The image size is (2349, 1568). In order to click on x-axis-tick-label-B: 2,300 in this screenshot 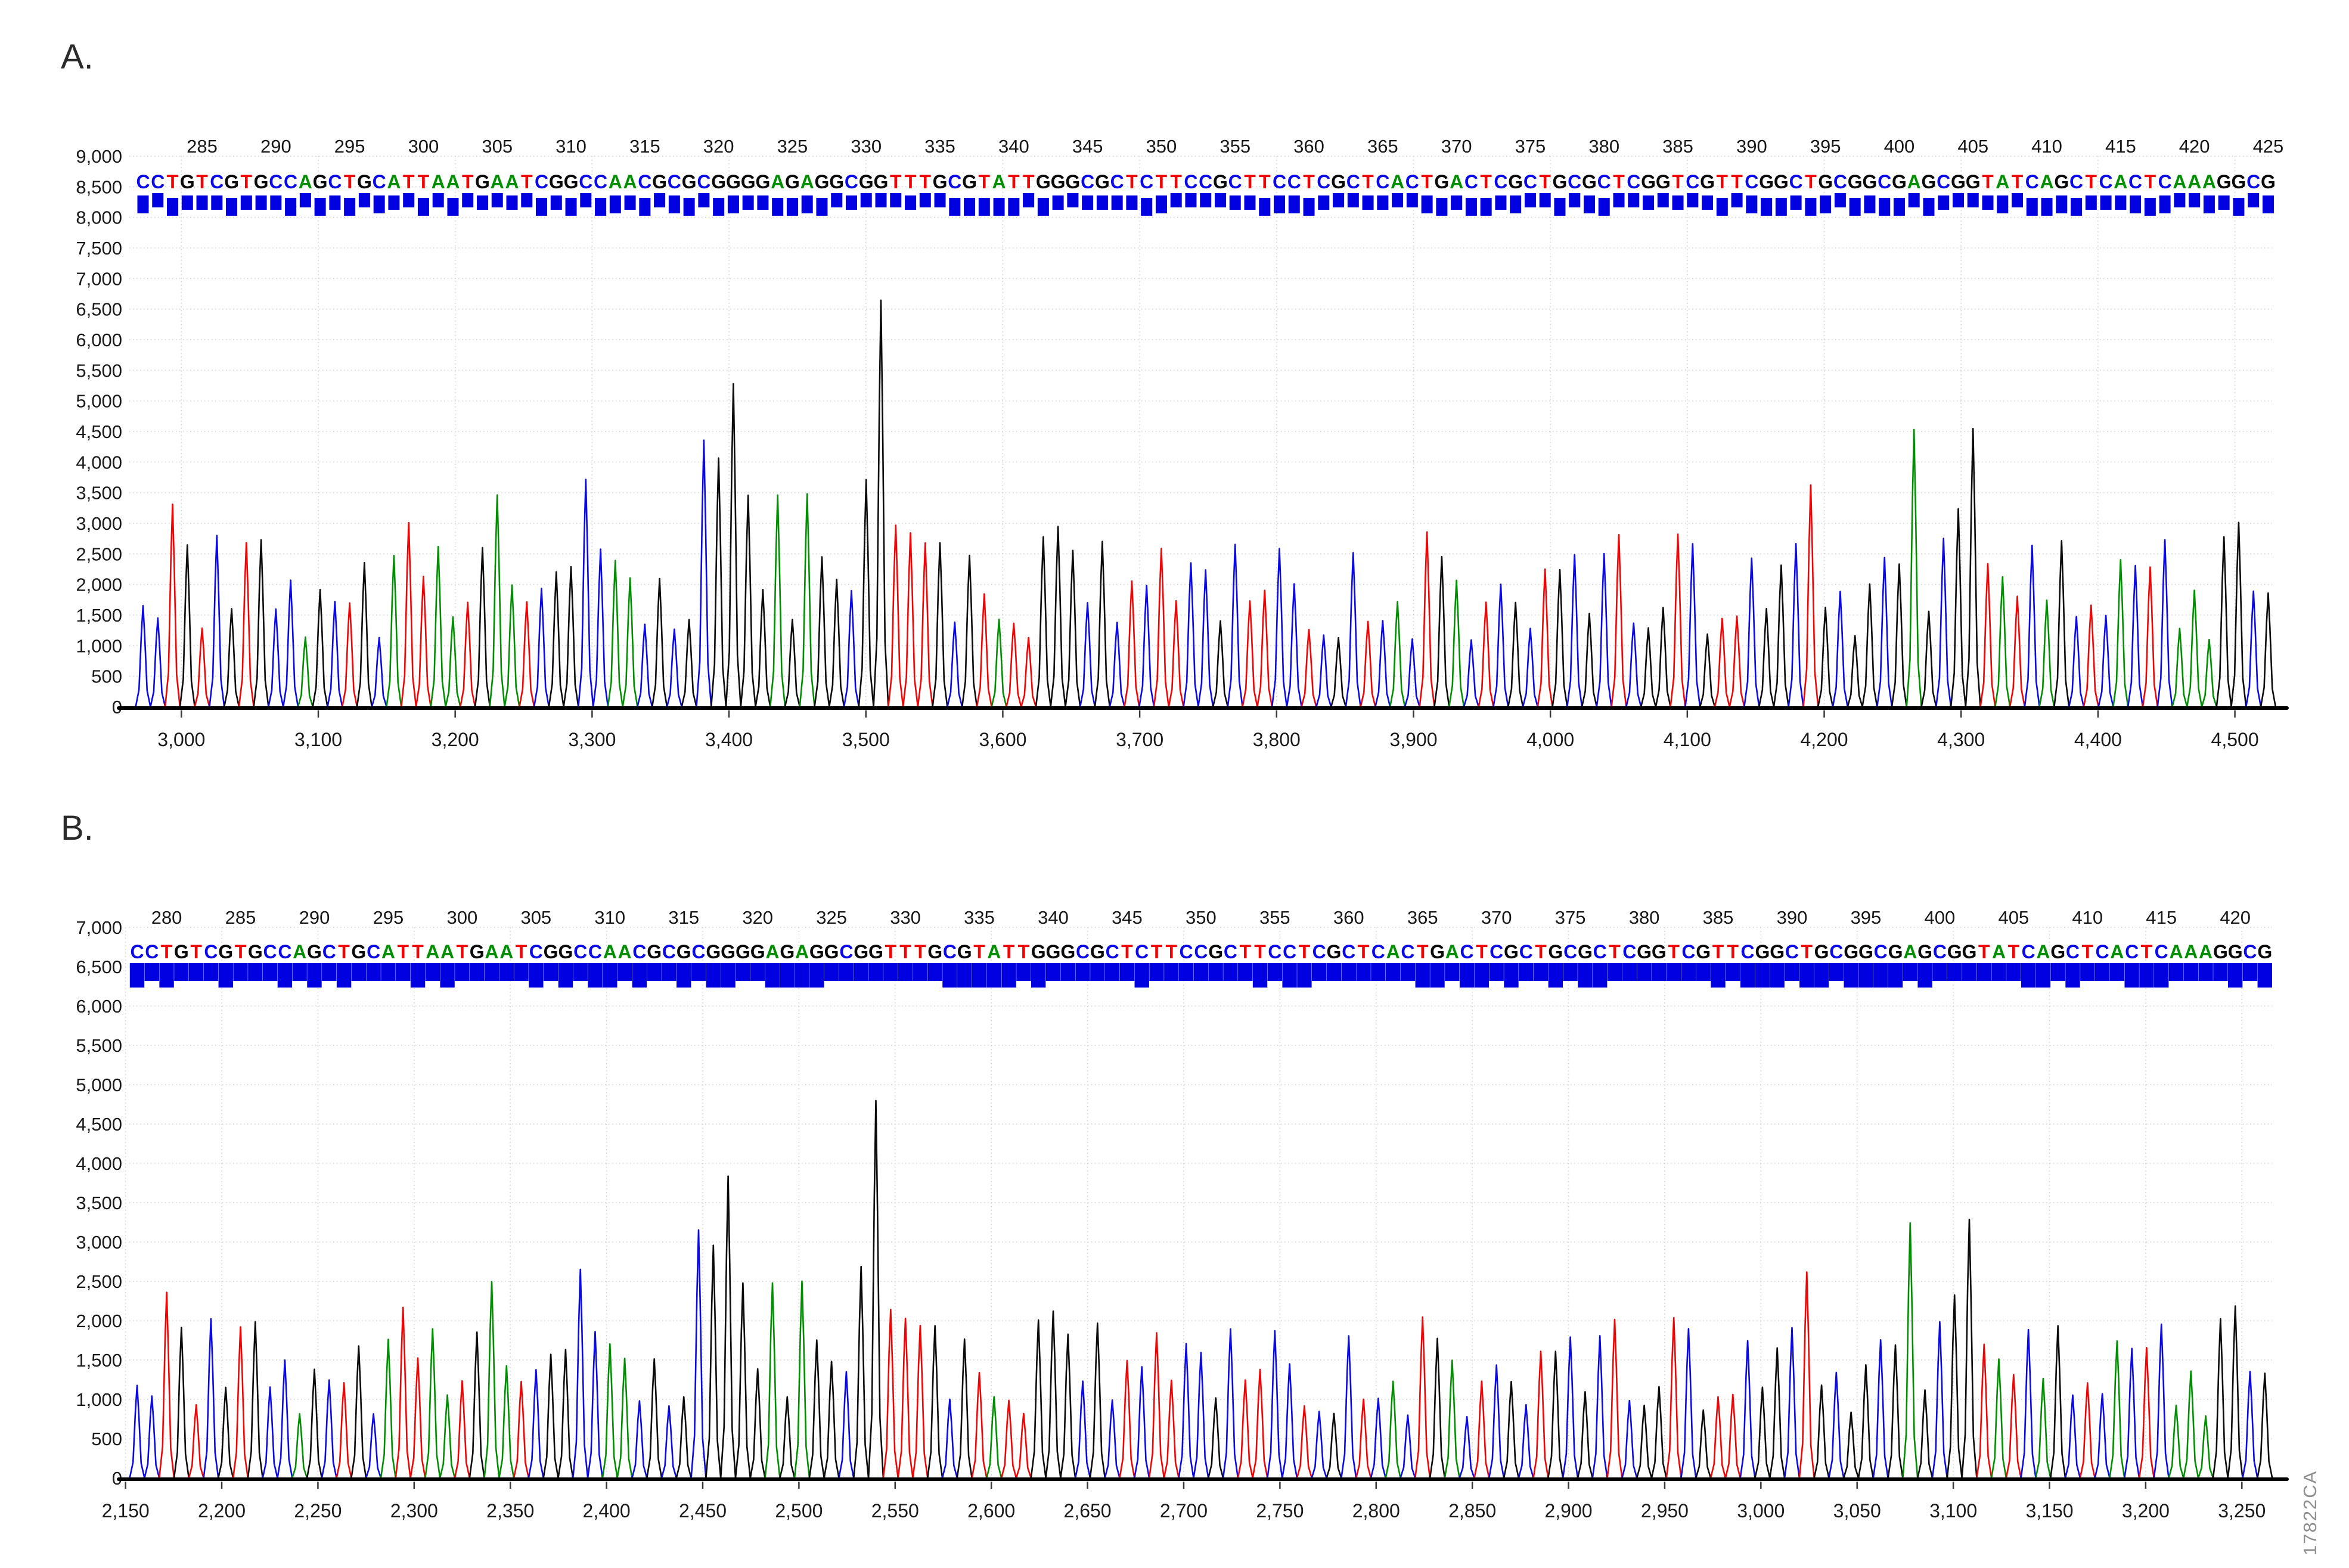, I will do `click(414, 1511)`.